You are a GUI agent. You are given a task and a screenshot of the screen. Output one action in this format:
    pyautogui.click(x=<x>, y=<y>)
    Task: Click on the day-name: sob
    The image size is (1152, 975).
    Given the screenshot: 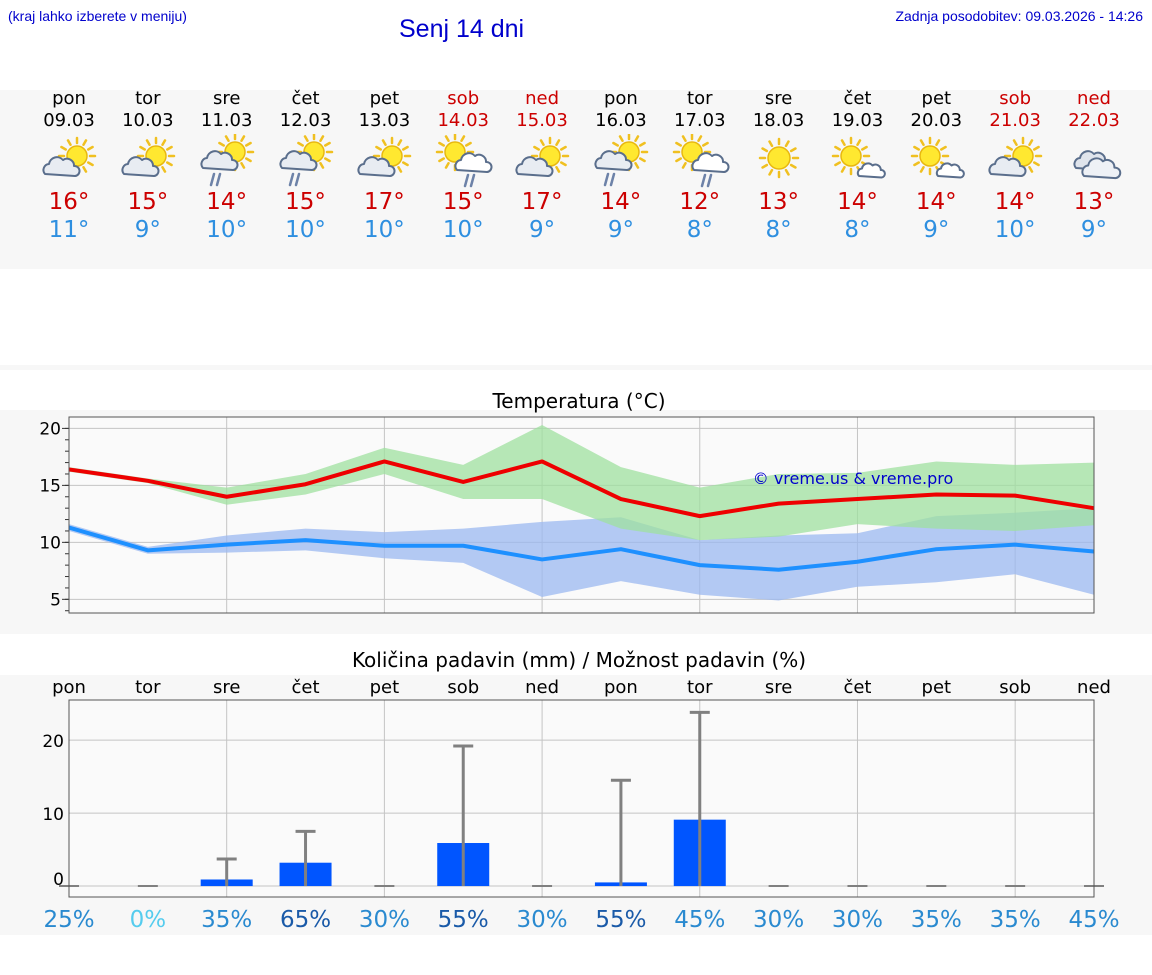 What is the action you would take?
    pyautogui.click(x=1015, y=98)
    